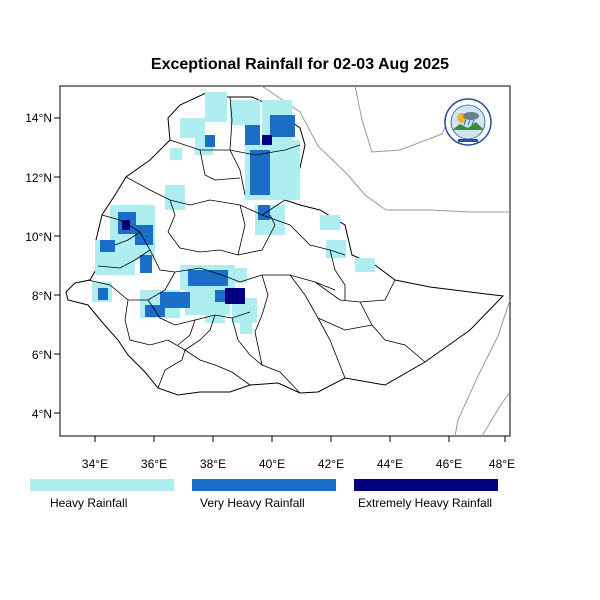 This screenshot has height=600, width=600. Describe the element at coordinates (331, 464) in the screenshot. I see `lon-tick-label: 42°E` at that location.